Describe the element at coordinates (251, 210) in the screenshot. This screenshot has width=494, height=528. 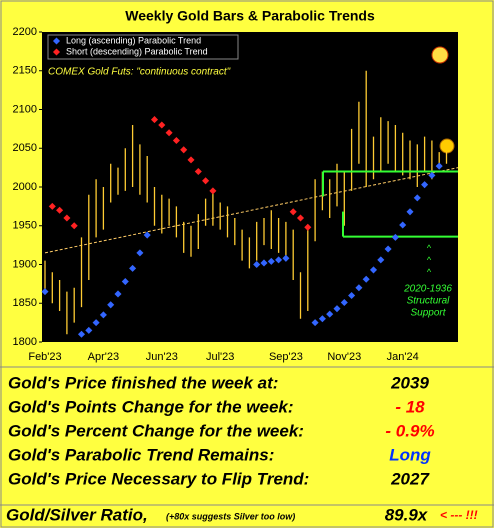
I see `trend-line` at that location.